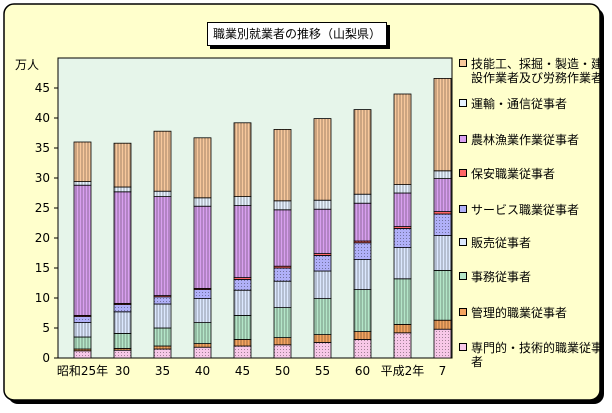 Image resolution: width=612 pixels, height=413 pixels. What do you see at coordinates (297, 34) in the screenshot?
I see `chart-title: 職業別就業者の推移（山梨県）` at bounding box center [297, 34].